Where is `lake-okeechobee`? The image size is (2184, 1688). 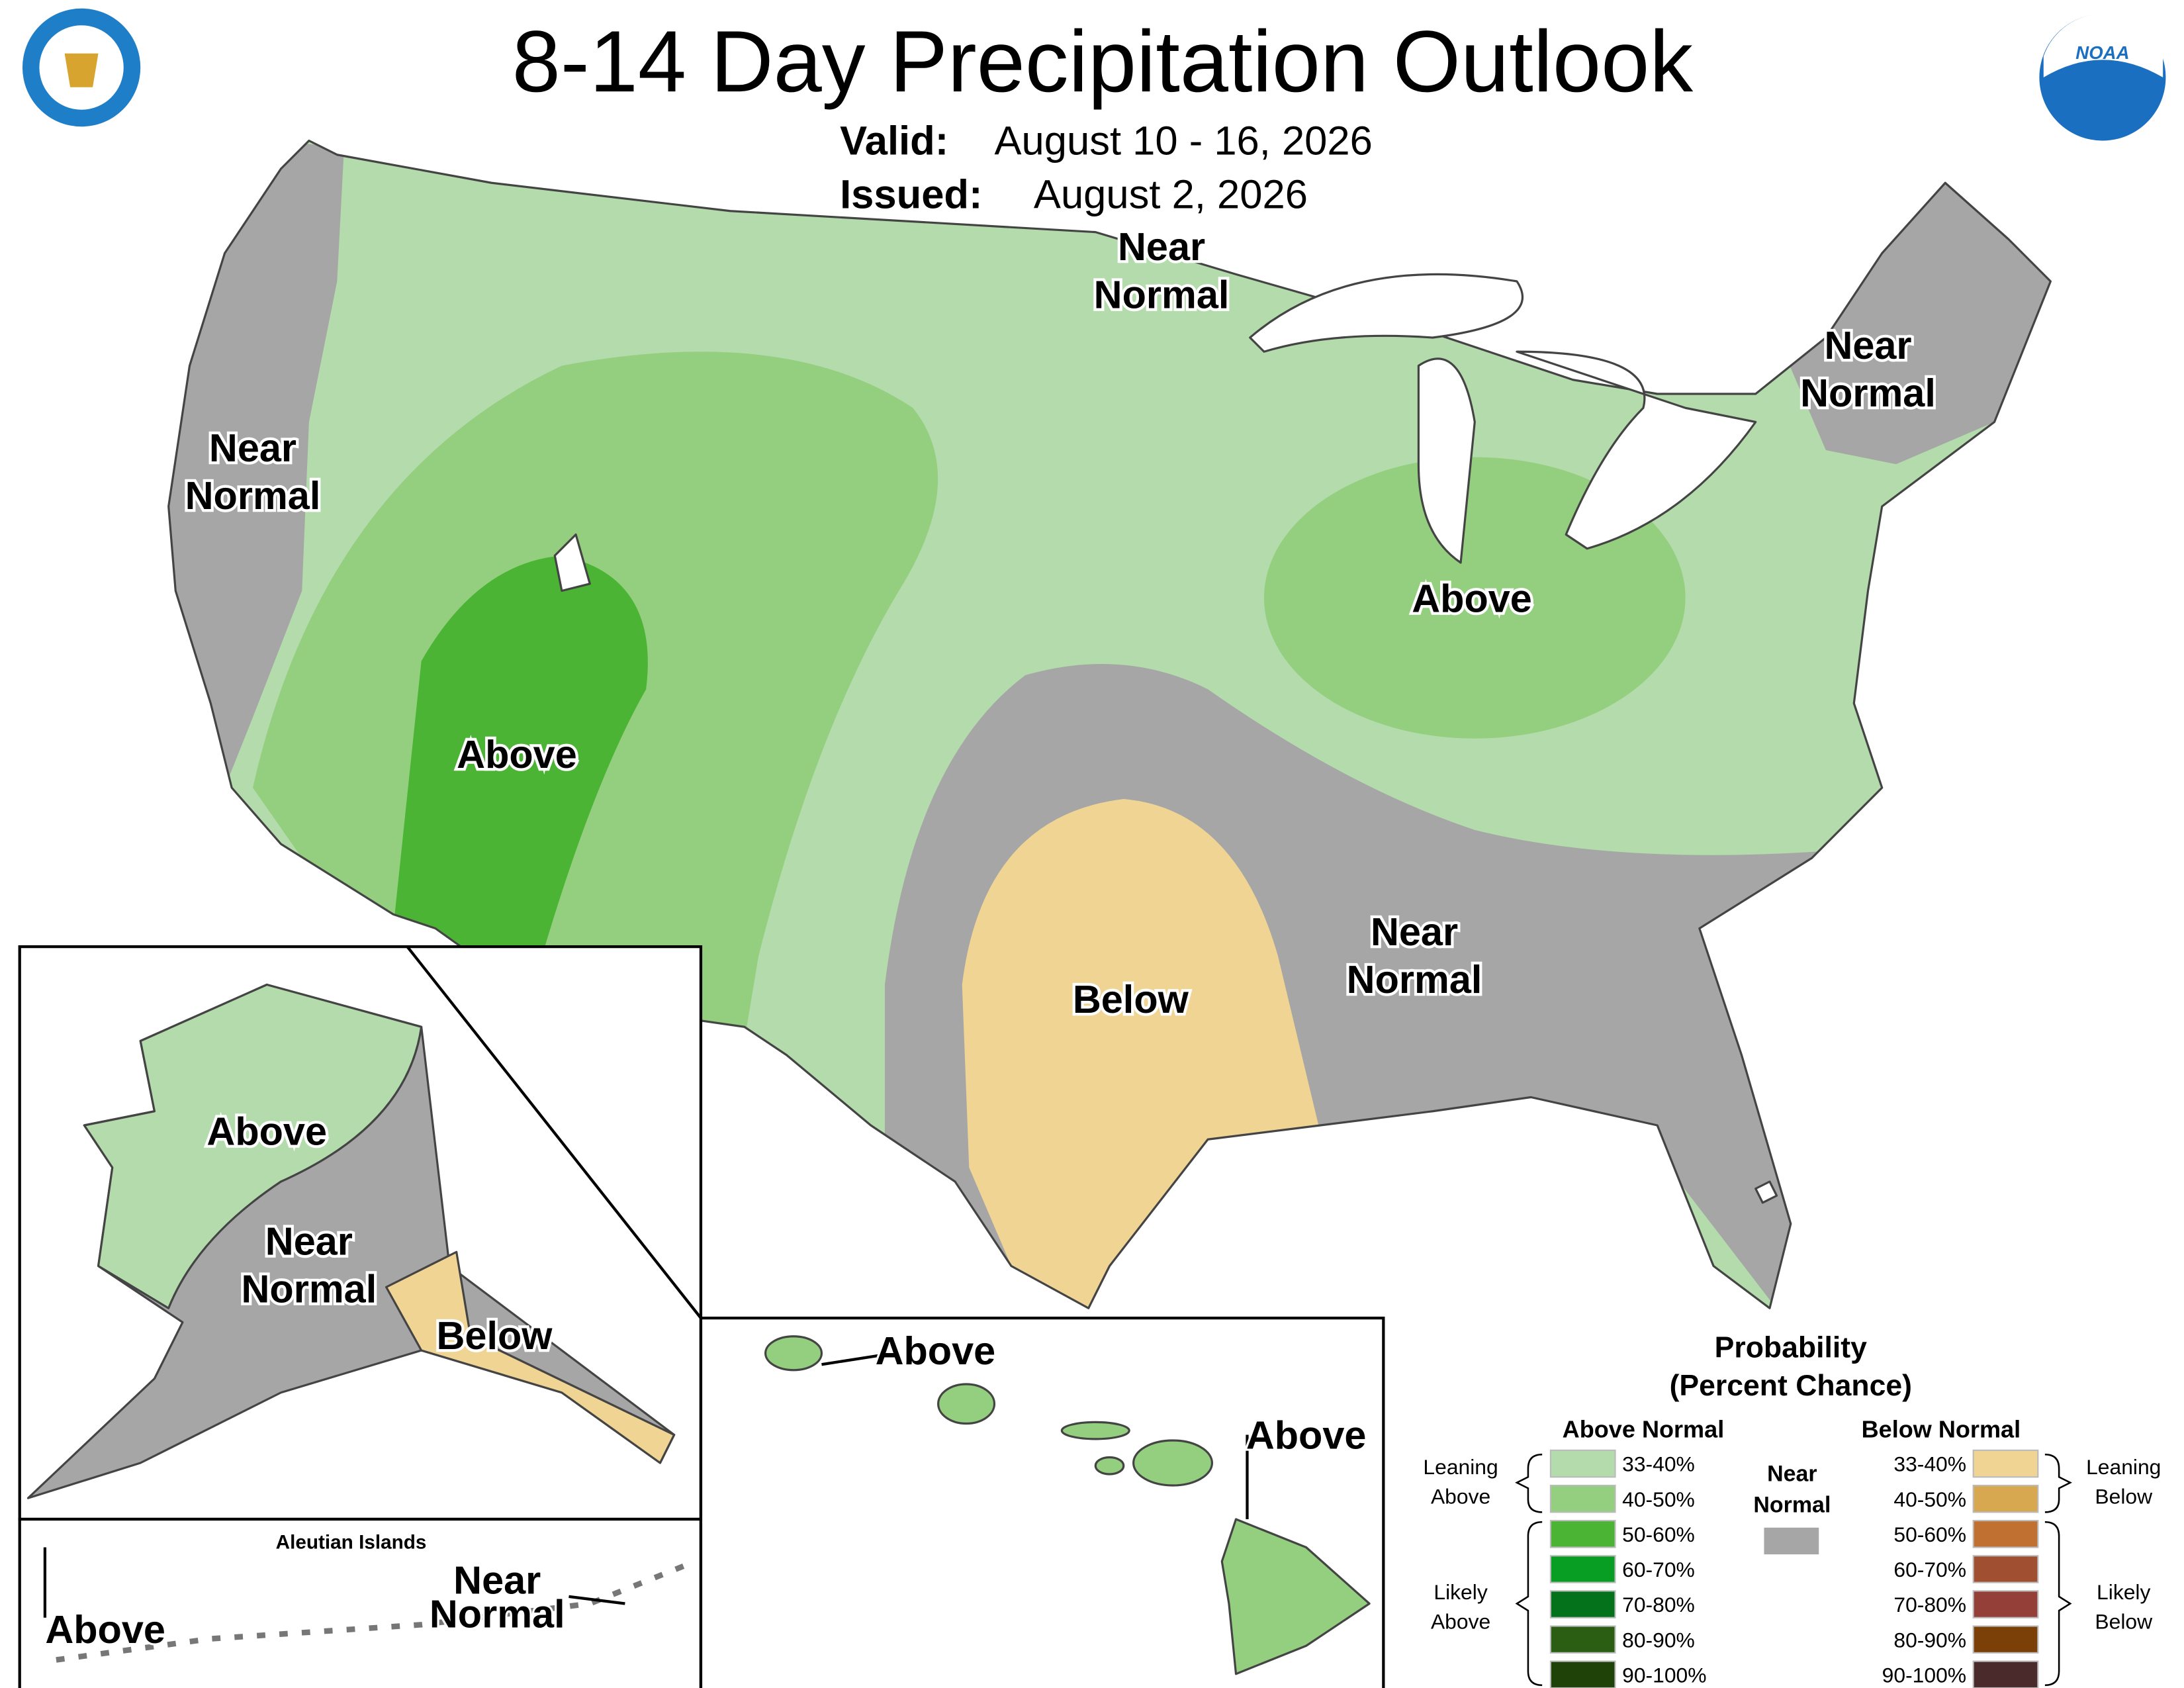 lake-okeechobee is located at coordinates (1766, 1192).